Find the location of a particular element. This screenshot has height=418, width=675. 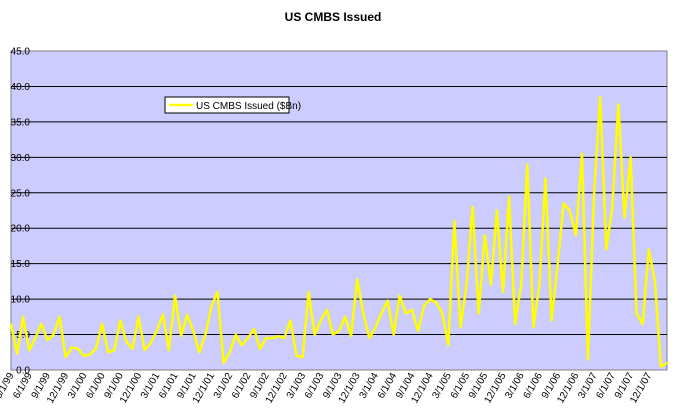

y-tick-label: 25.0 is located at coordinates (21, 193).